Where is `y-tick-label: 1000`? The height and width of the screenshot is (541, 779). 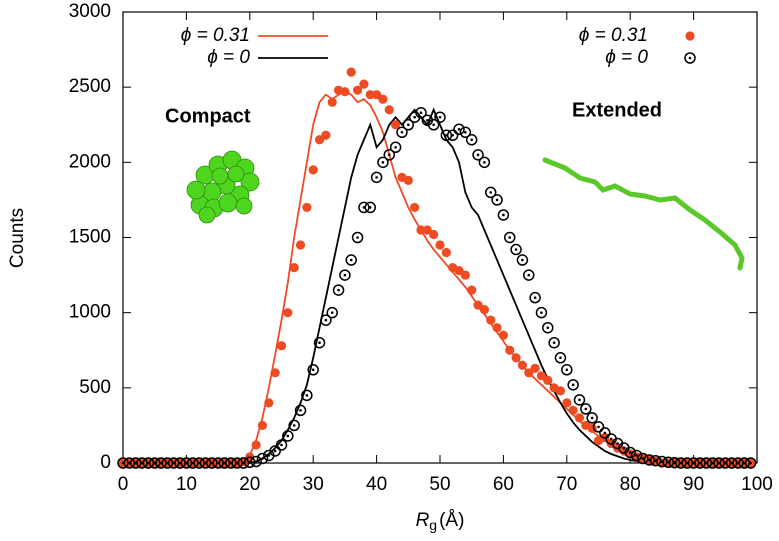 y-tick-label: 1000 is located at coordinates (90, 312).